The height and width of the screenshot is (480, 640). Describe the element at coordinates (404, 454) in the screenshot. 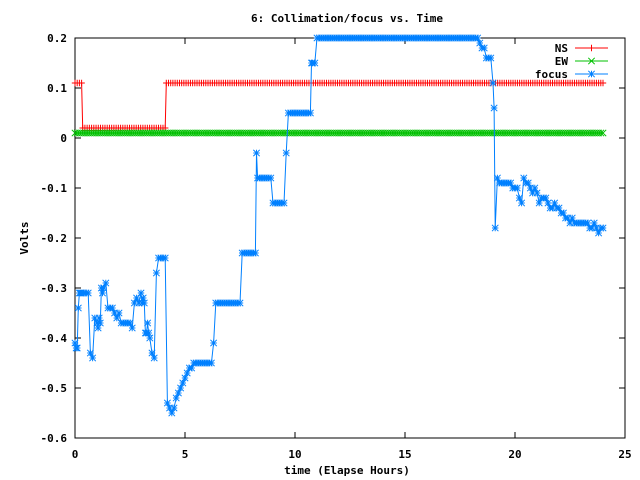

I see `x-tick-label: 15` at that location.